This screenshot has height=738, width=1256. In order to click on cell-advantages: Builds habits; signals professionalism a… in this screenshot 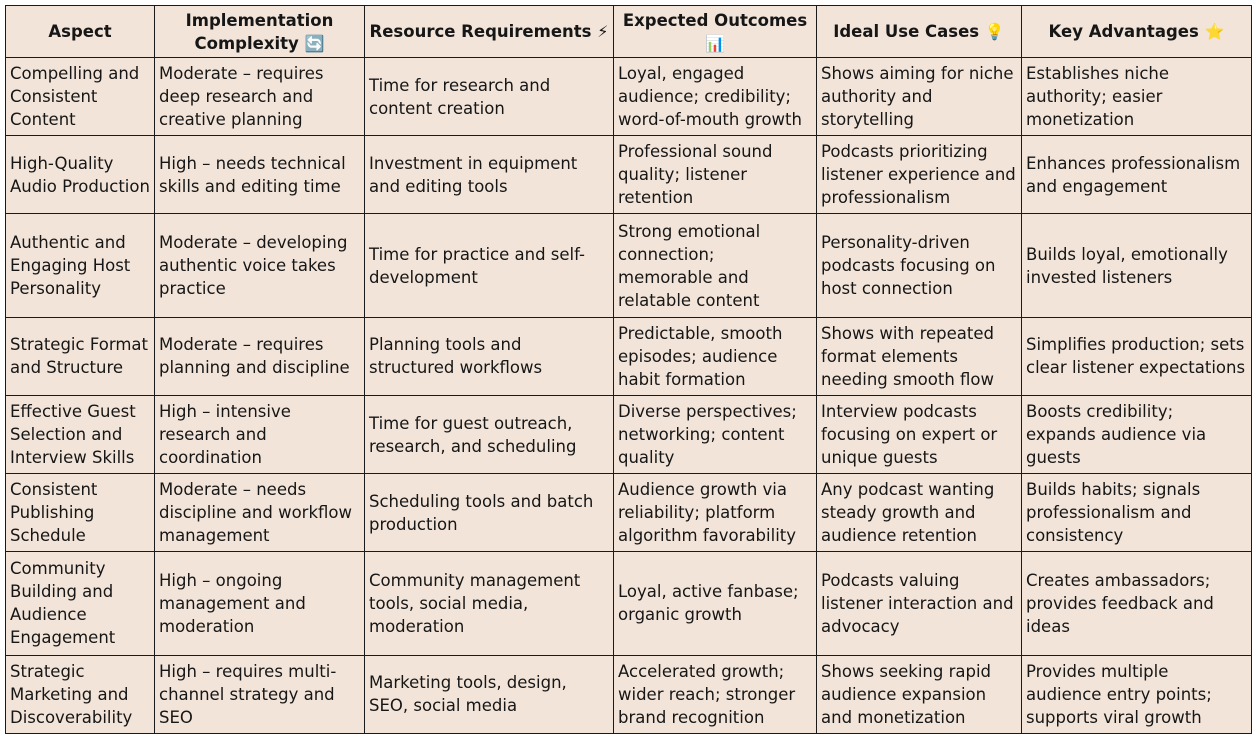, I will do `click(1136, 513)`.